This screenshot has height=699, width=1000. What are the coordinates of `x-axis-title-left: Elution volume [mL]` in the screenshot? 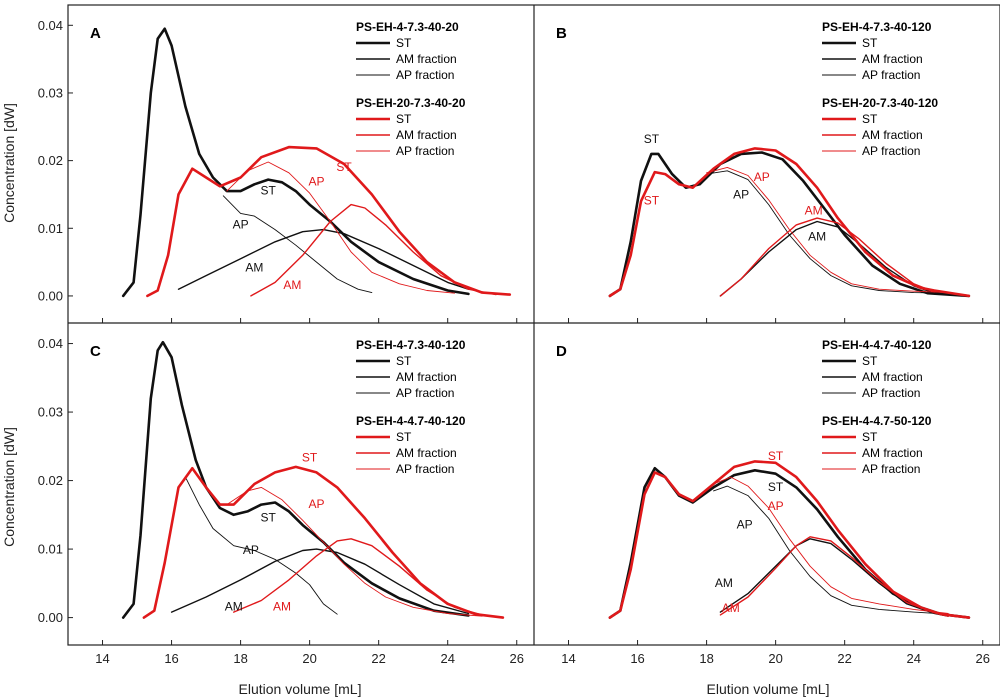 It's located at (300, 689).